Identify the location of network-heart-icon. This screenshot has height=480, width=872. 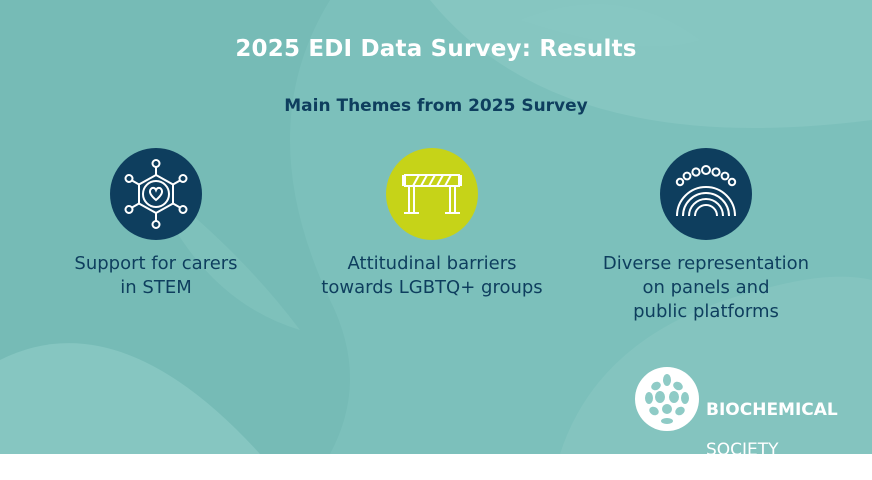
(156, 194).